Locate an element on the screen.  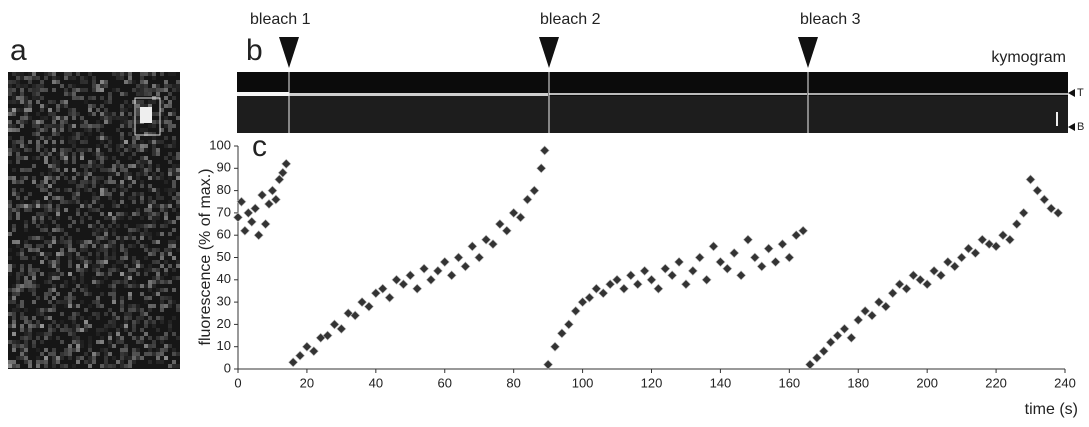
y-tick-label: 80 is located at coordinates (224, 189).